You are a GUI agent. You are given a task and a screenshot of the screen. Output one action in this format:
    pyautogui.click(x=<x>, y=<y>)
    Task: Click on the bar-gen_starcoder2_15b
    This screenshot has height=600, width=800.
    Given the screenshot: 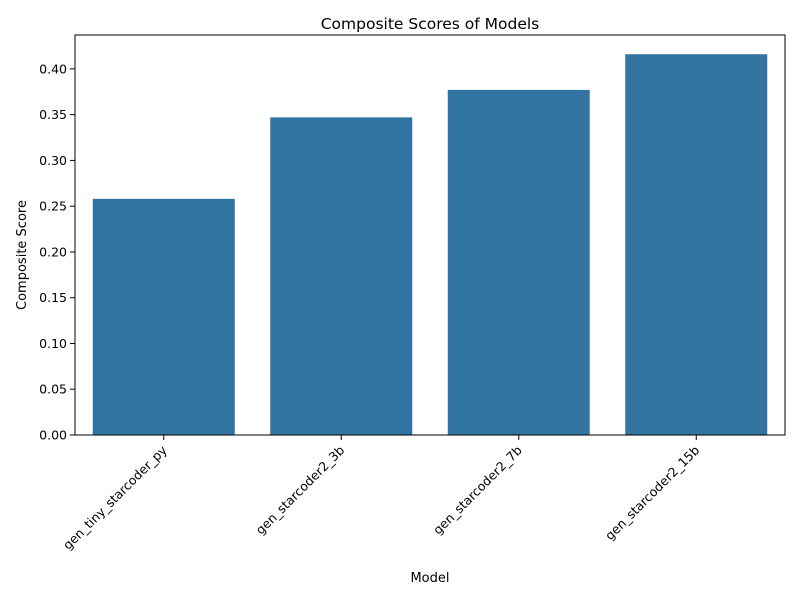 What is the action you would take?
    pyautogui.click(x=696, y=244)
    